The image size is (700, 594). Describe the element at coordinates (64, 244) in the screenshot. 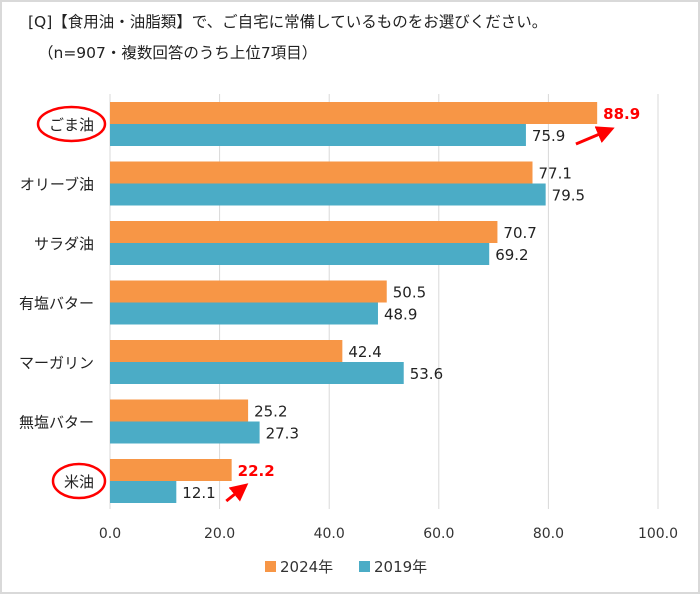

I see `category-label: サラダ油` at that location.